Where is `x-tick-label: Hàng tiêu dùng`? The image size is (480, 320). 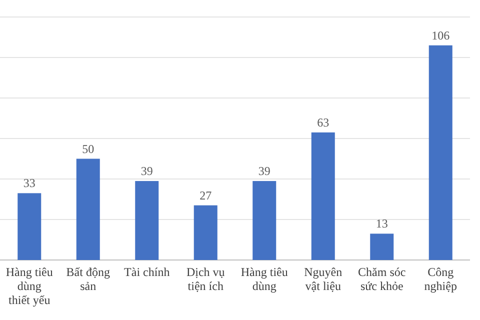
x-tick-label: Hàng tiêu dùng is located at coordinates (264, 279).